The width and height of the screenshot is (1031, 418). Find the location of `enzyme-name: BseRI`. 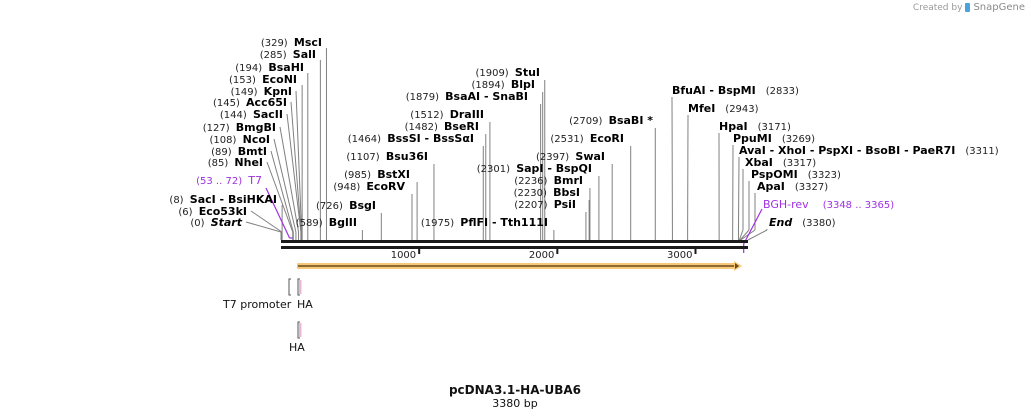

enzyme-name: BseRI is located at coordinates (461, 126).